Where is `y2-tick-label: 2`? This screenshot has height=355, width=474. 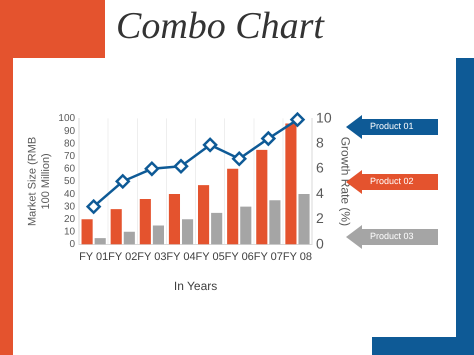 y2-tick-label: 2 is located at coordinates (320, 218).